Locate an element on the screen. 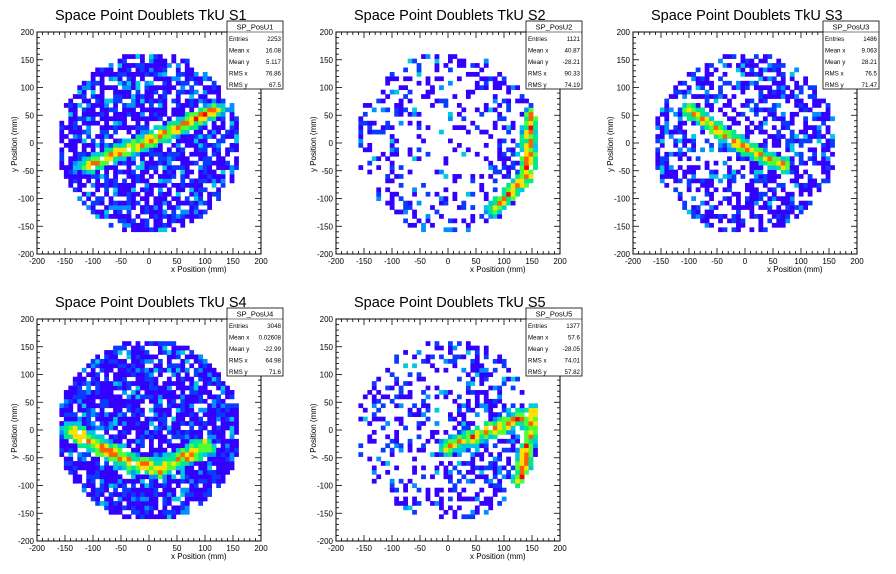 The height and width of the screenshot is (574, 896). y-tick-label: 150 is located at coordinates (28, 347).